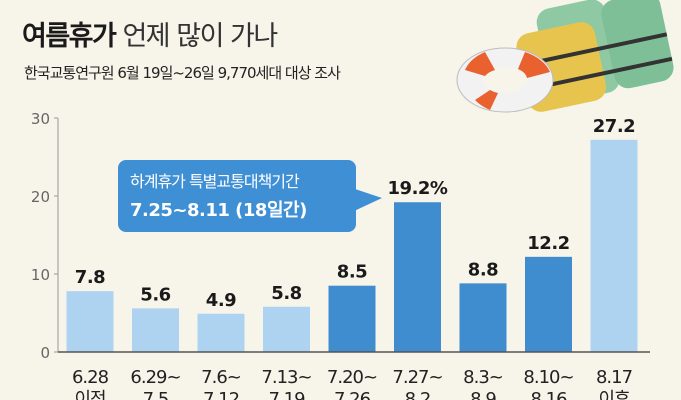  What do you see at coordinates (155, 294) in the screenshot?
I see `bar-value-label: 5.6` at bounding box center [155, 294].